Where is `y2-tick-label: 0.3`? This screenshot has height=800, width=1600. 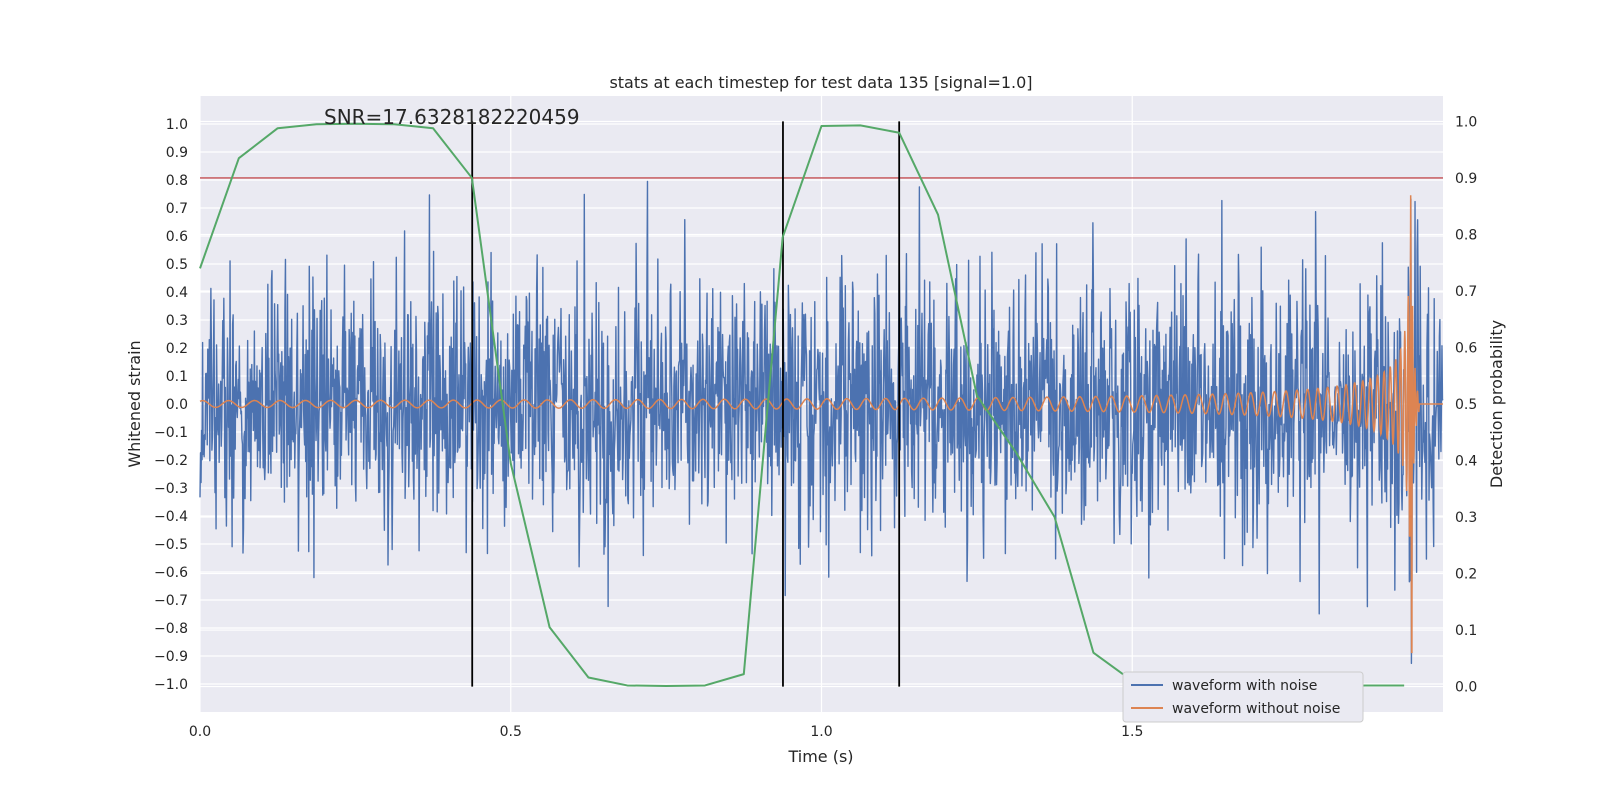 y2-tick-label: 0.3 is located at coordinates (1466, 518).